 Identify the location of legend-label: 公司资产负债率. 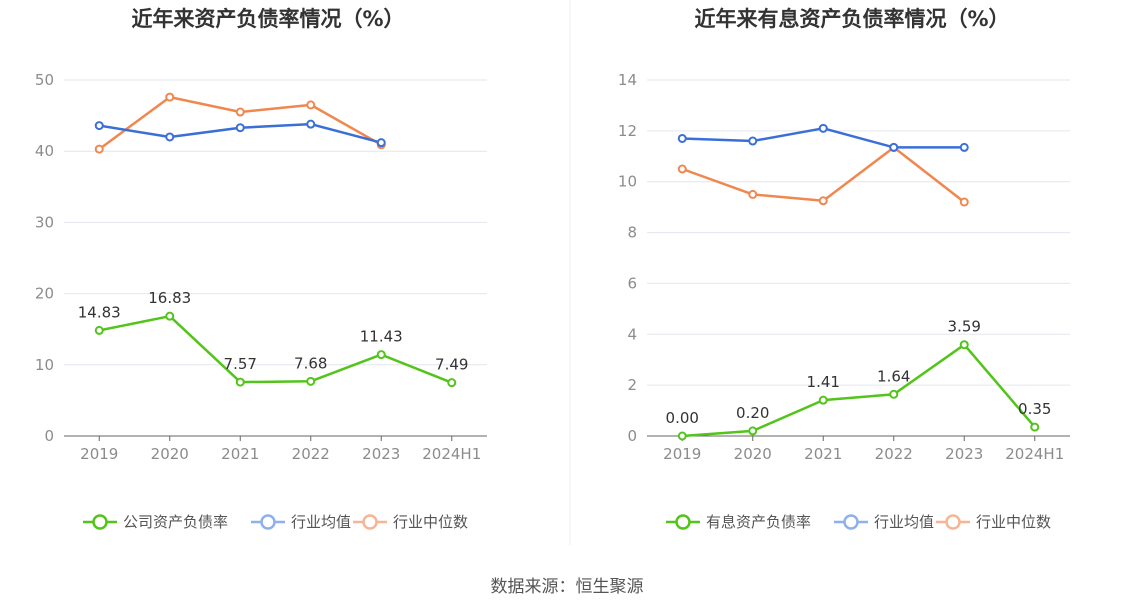
(175, 522).